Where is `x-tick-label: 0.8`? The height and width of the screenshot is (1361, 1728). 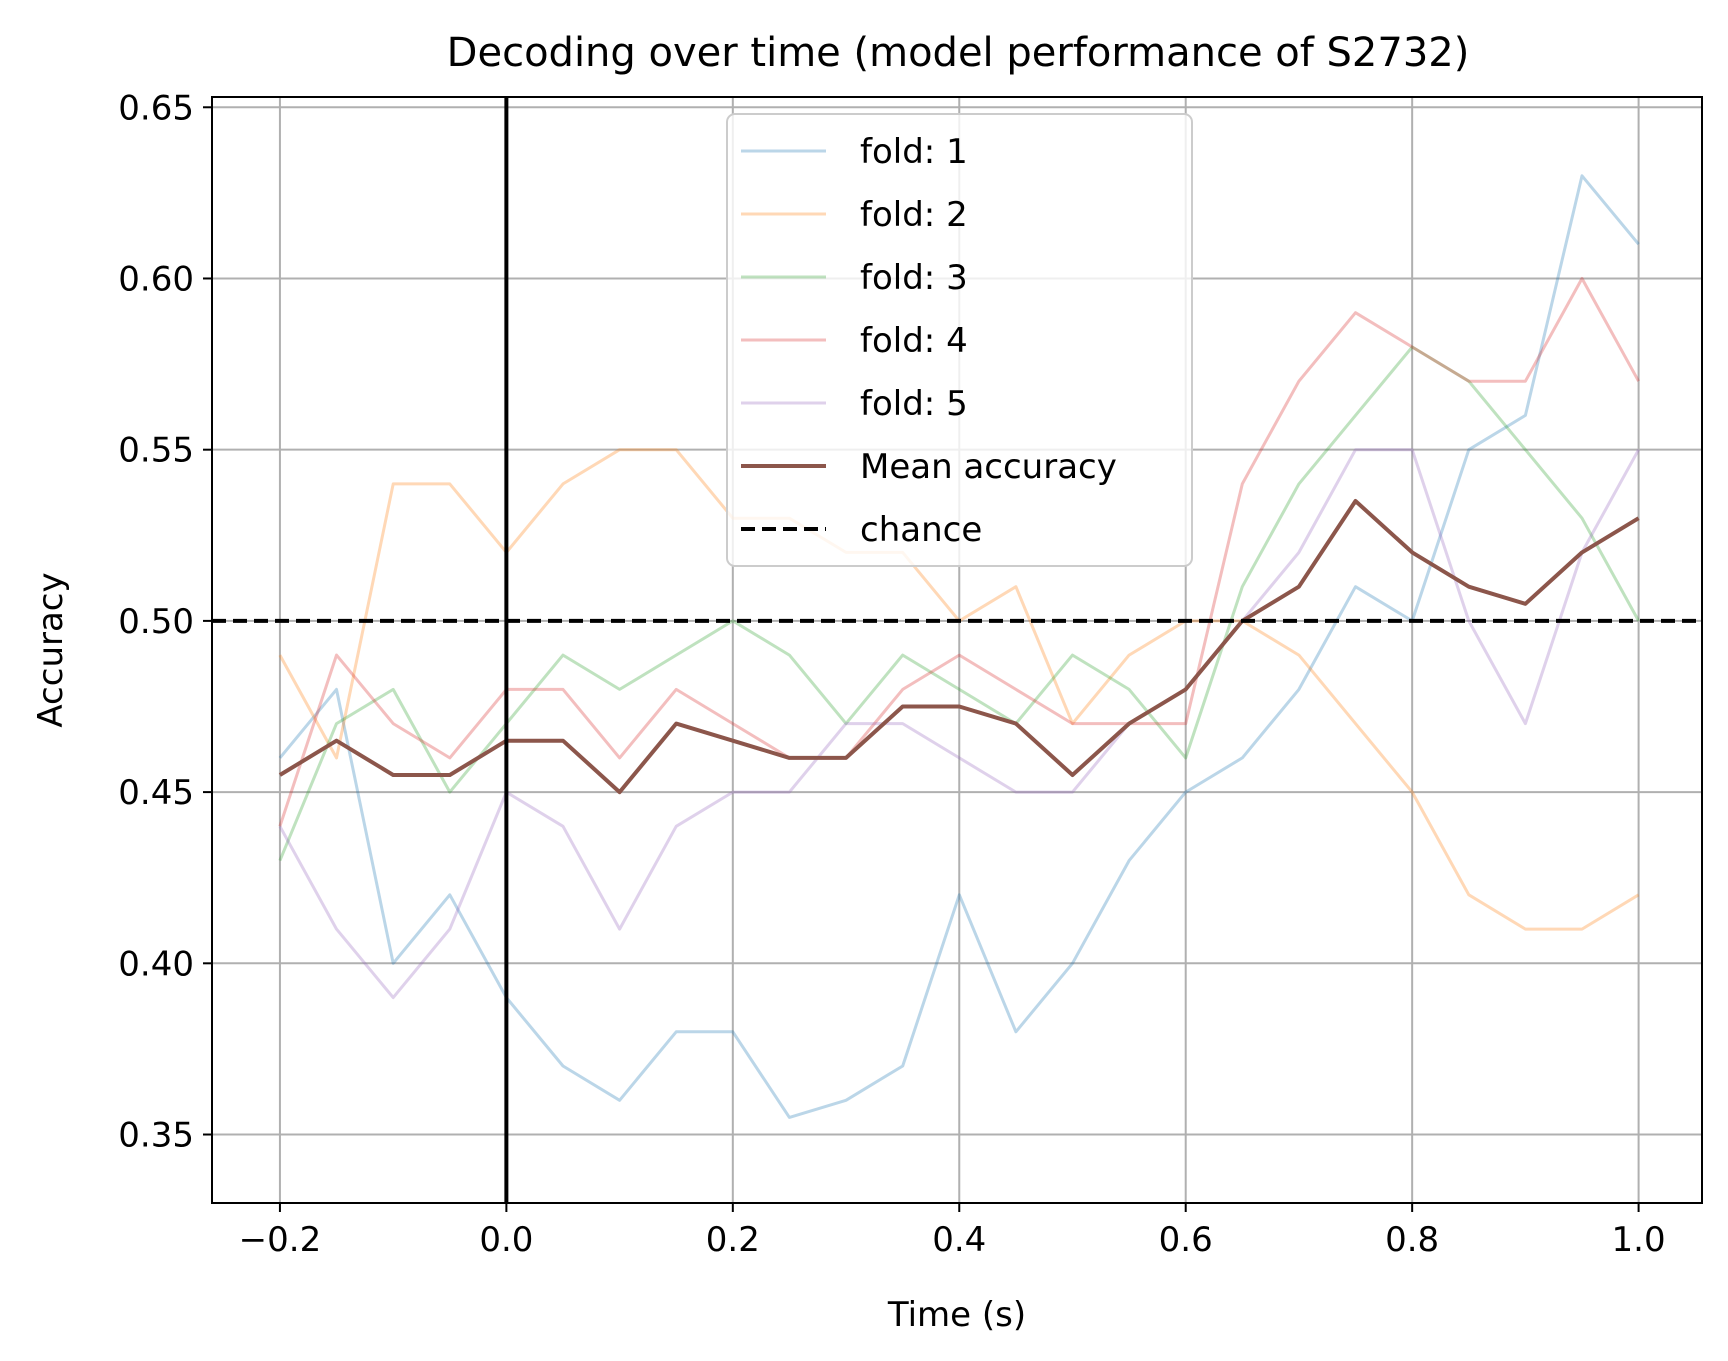
x-tick-label: 0.8 is located at coordinates (1412, 1240).